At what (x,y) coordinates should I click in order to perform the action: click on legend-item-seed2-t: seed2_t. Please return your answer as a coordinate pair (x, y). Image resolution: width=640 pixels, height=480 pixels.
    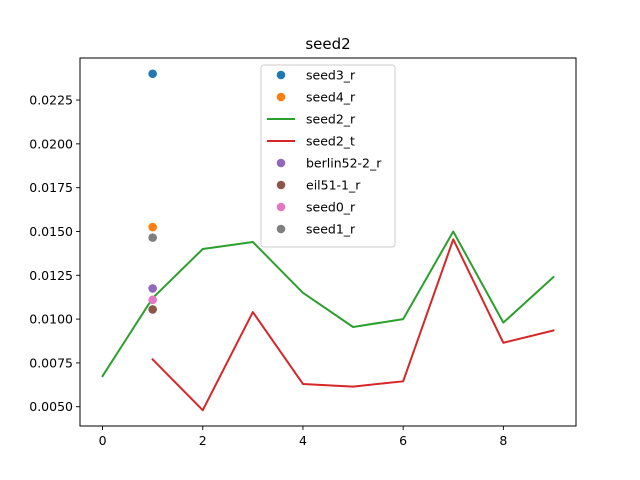
    Looking at the image, I should click on (311, 141).